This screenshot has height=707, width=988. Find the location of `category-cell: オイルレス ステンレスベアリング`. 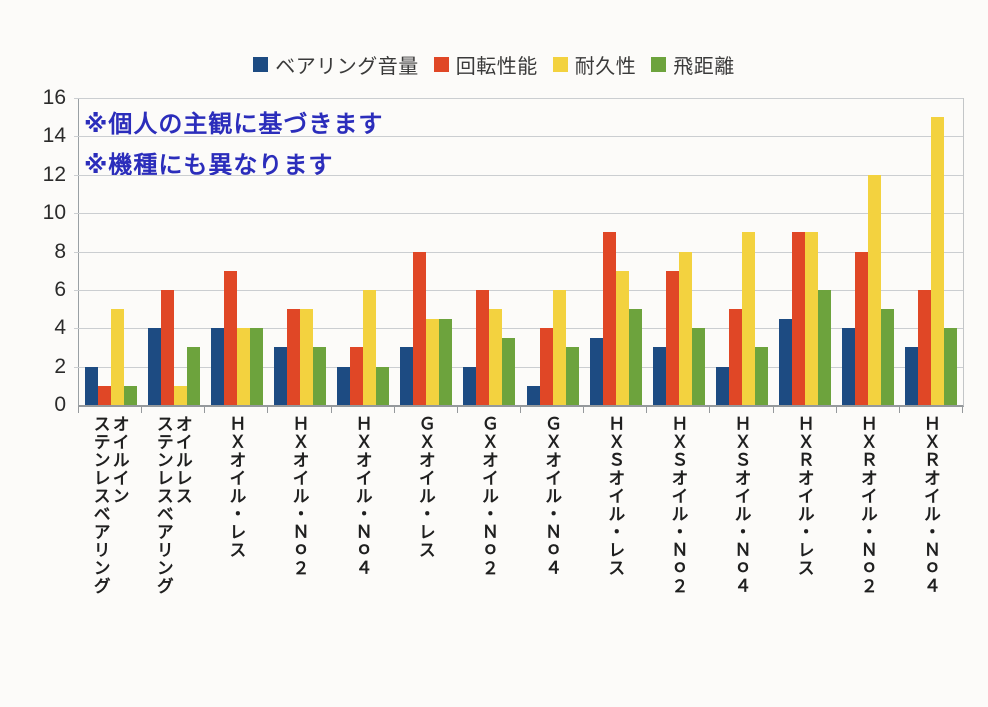

category-cell: オイルレス ステンレスベアリング is located at coordinates (172, 532).